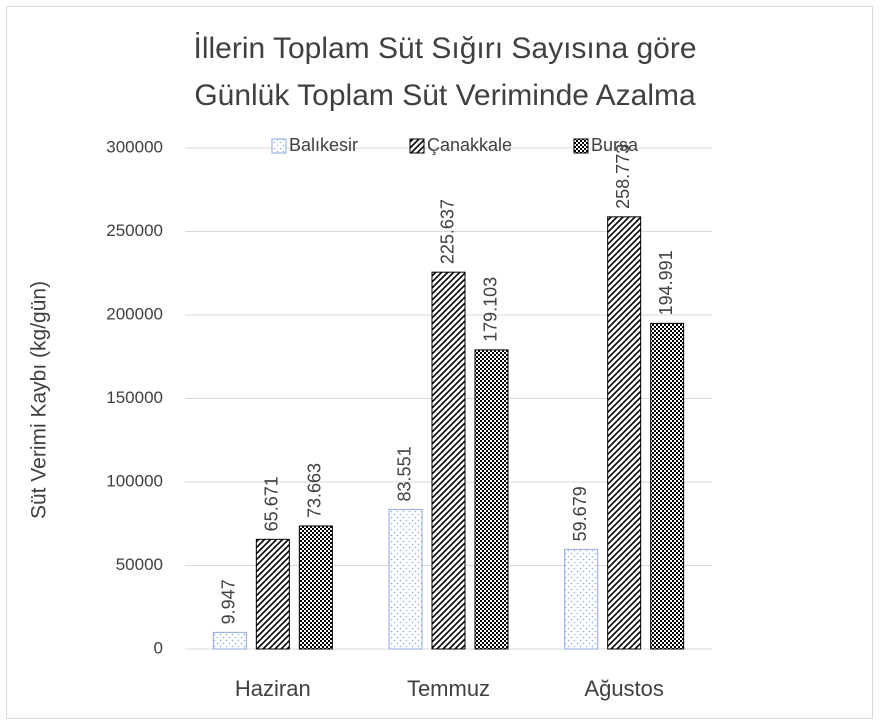  I want to click on x-tick-label: Temmuz, so click(448, 688).